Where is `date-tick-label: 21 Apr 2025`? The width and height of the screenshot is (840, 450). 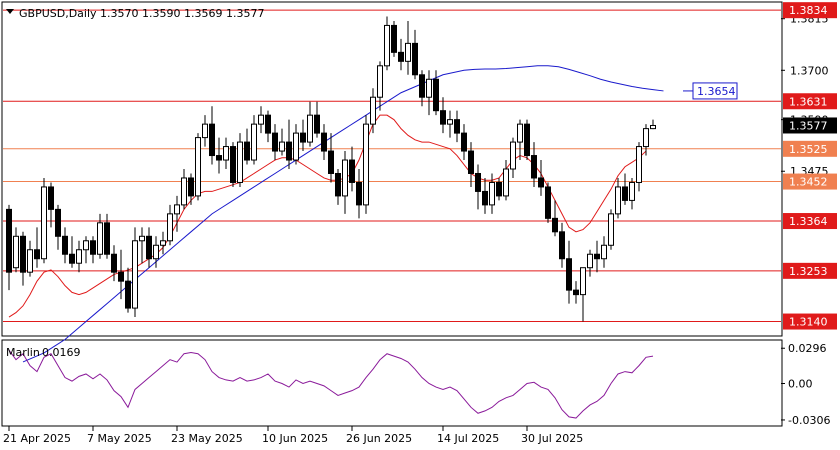 date-tick-label: 21 Apr 2025 is located at coordinates (37, 438).